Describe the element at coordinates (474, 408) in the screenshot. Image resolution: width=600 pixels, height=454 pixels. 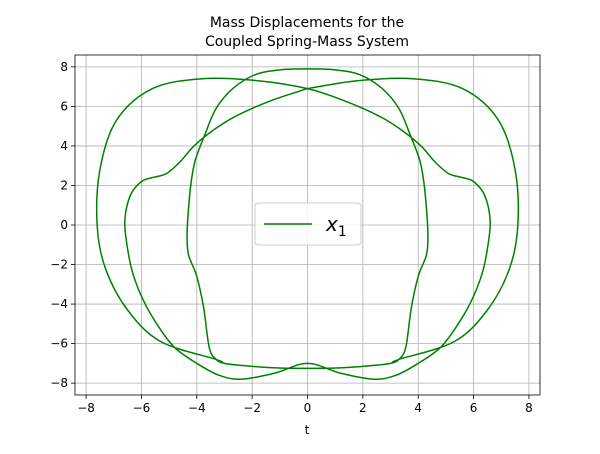
I see `x-tick-label: 6` at that location.